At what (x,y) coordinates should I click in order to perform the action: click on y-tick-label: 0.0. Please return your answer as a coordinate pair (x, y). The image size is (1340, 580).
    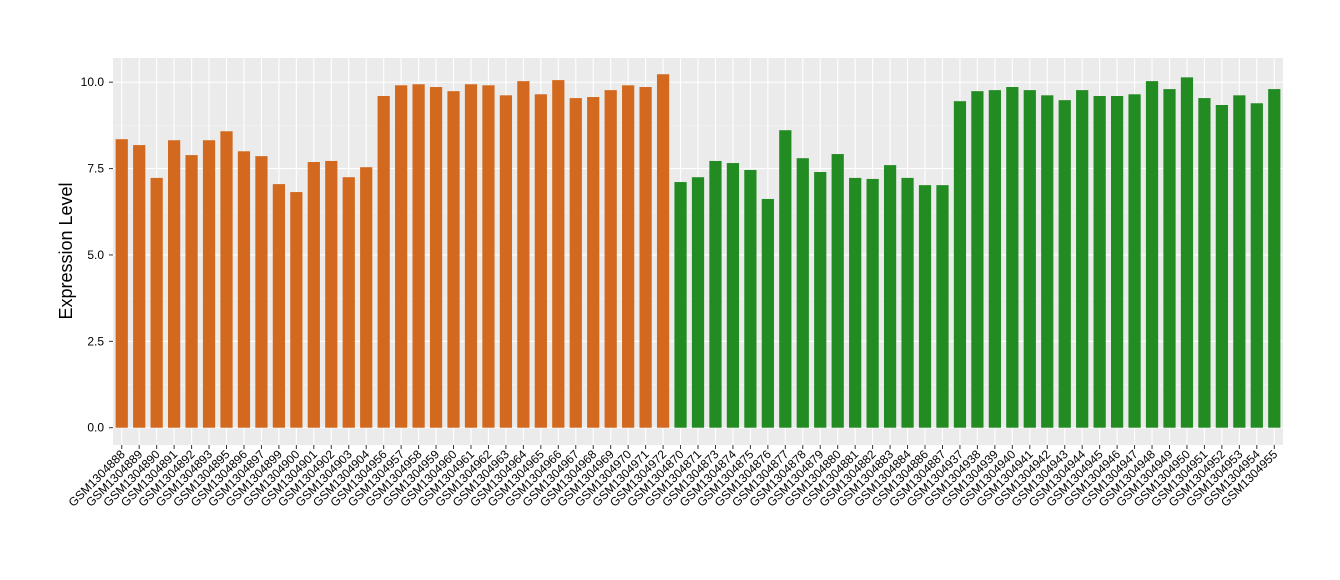
    Looking at the image, I should click on (95, 428).